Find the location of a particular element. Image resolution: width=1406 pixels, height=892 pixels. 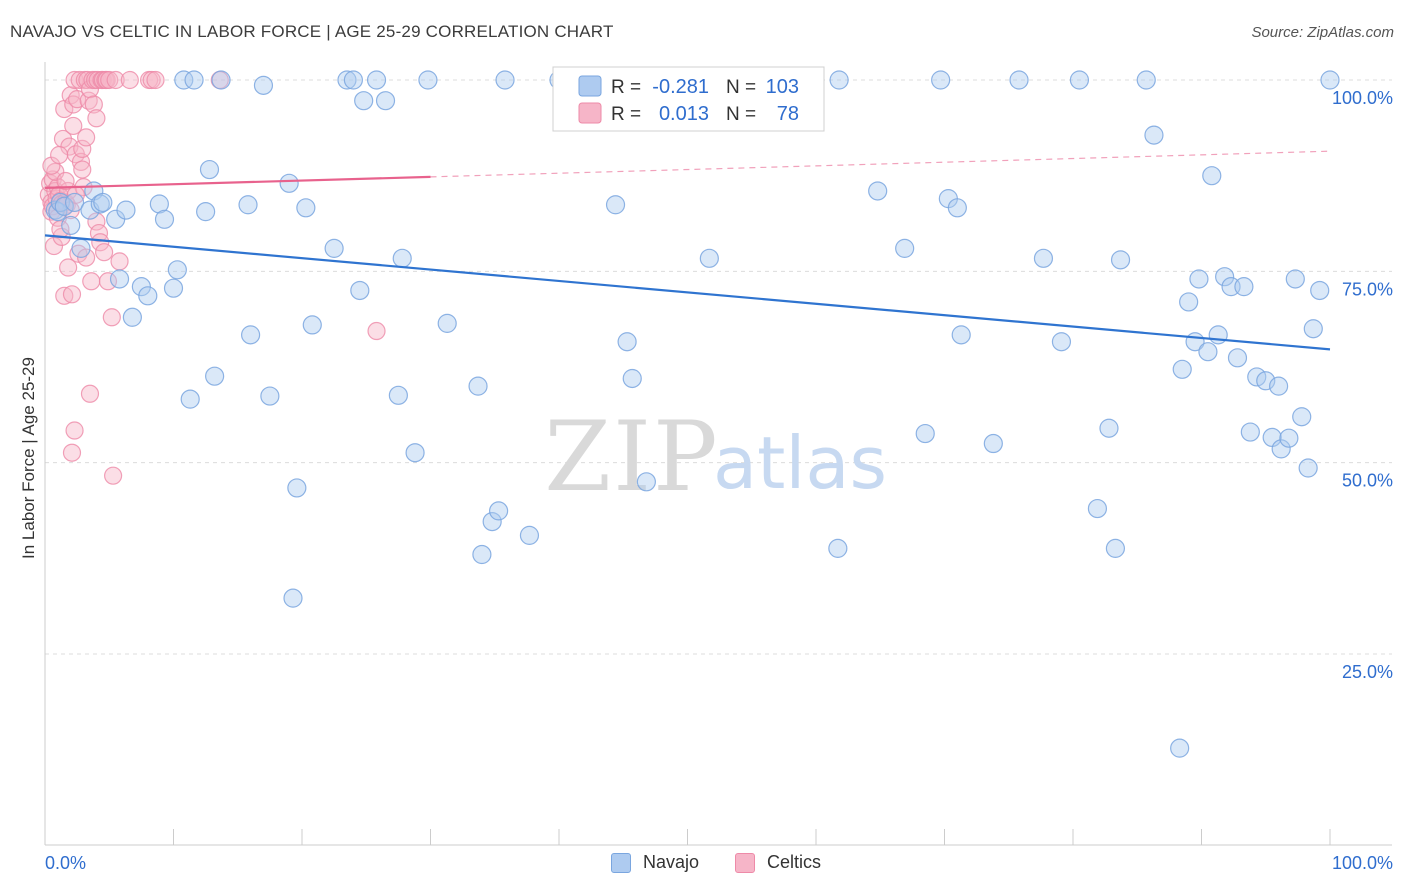

celtics-trend-line is located at coordinates (237, 182).